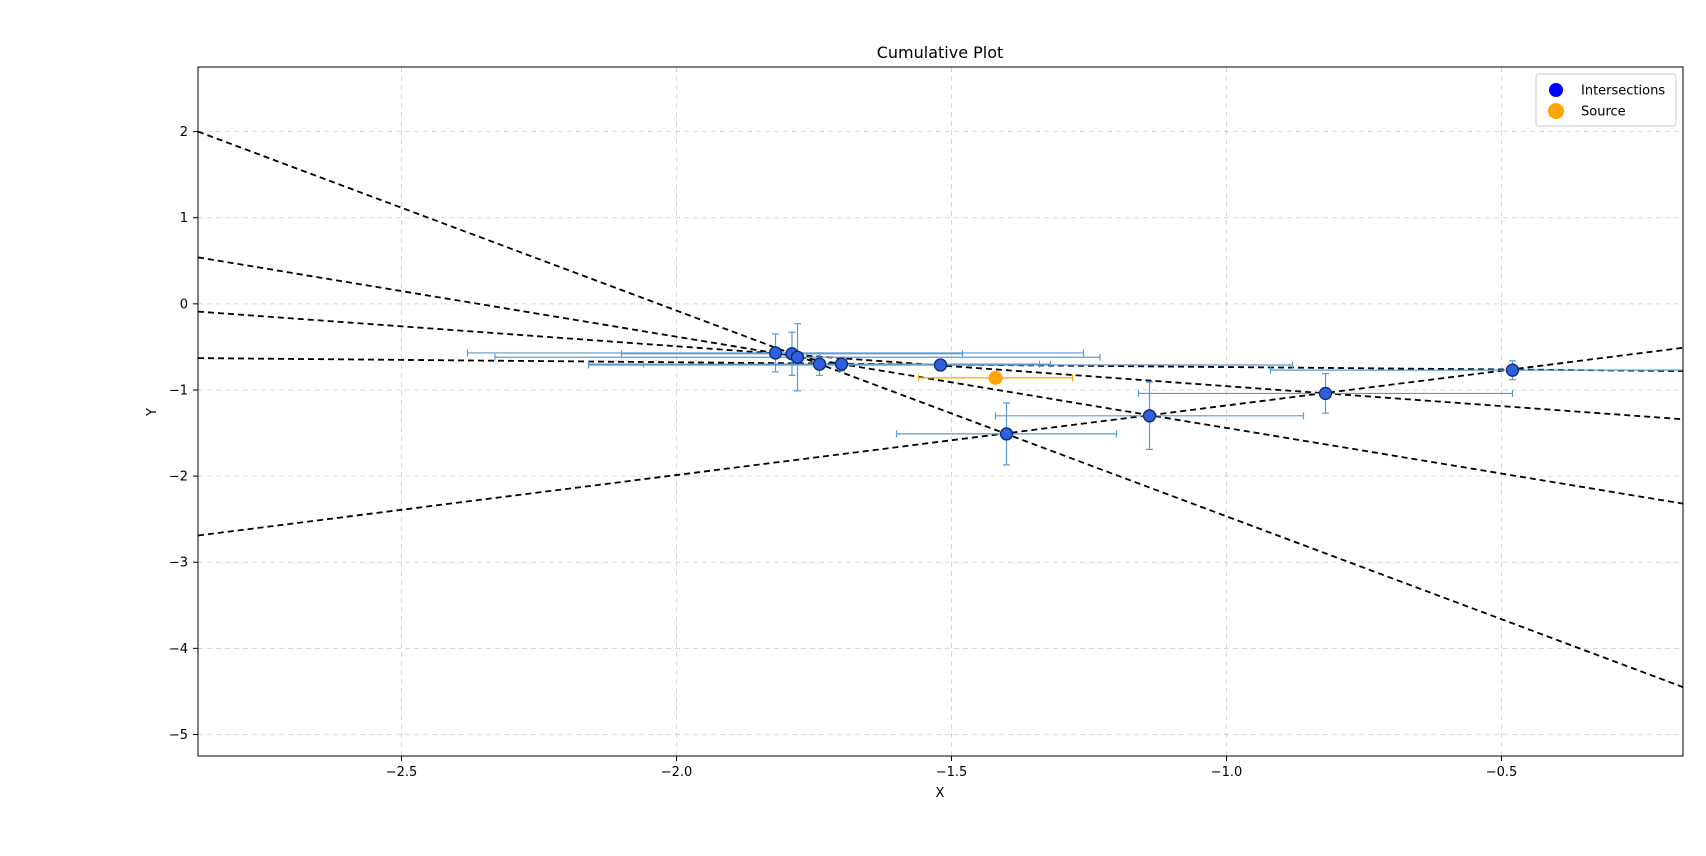 This screenshot has width=1706, height=856. What do you see at coordinates (1227, 772) in the screenshot?
I see `x-tick-label: −1.0` at bounding box center [1227, 772].